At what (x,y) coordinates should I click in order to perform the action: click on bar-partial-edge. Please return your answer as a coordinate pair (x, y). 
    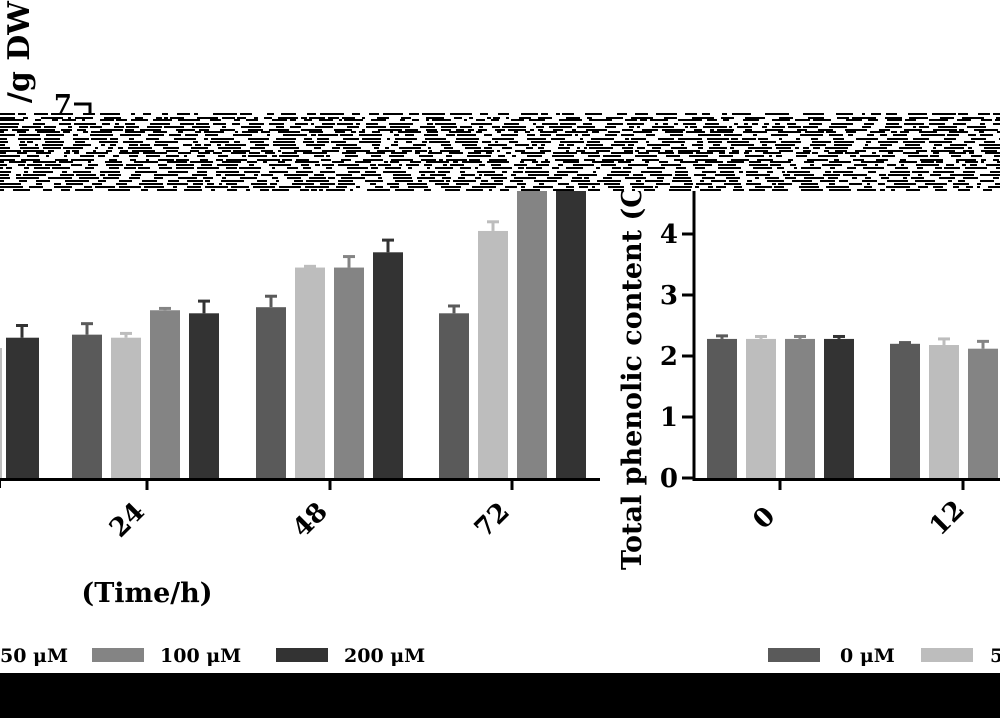
    Looking at the image, I should click on (1, 413).